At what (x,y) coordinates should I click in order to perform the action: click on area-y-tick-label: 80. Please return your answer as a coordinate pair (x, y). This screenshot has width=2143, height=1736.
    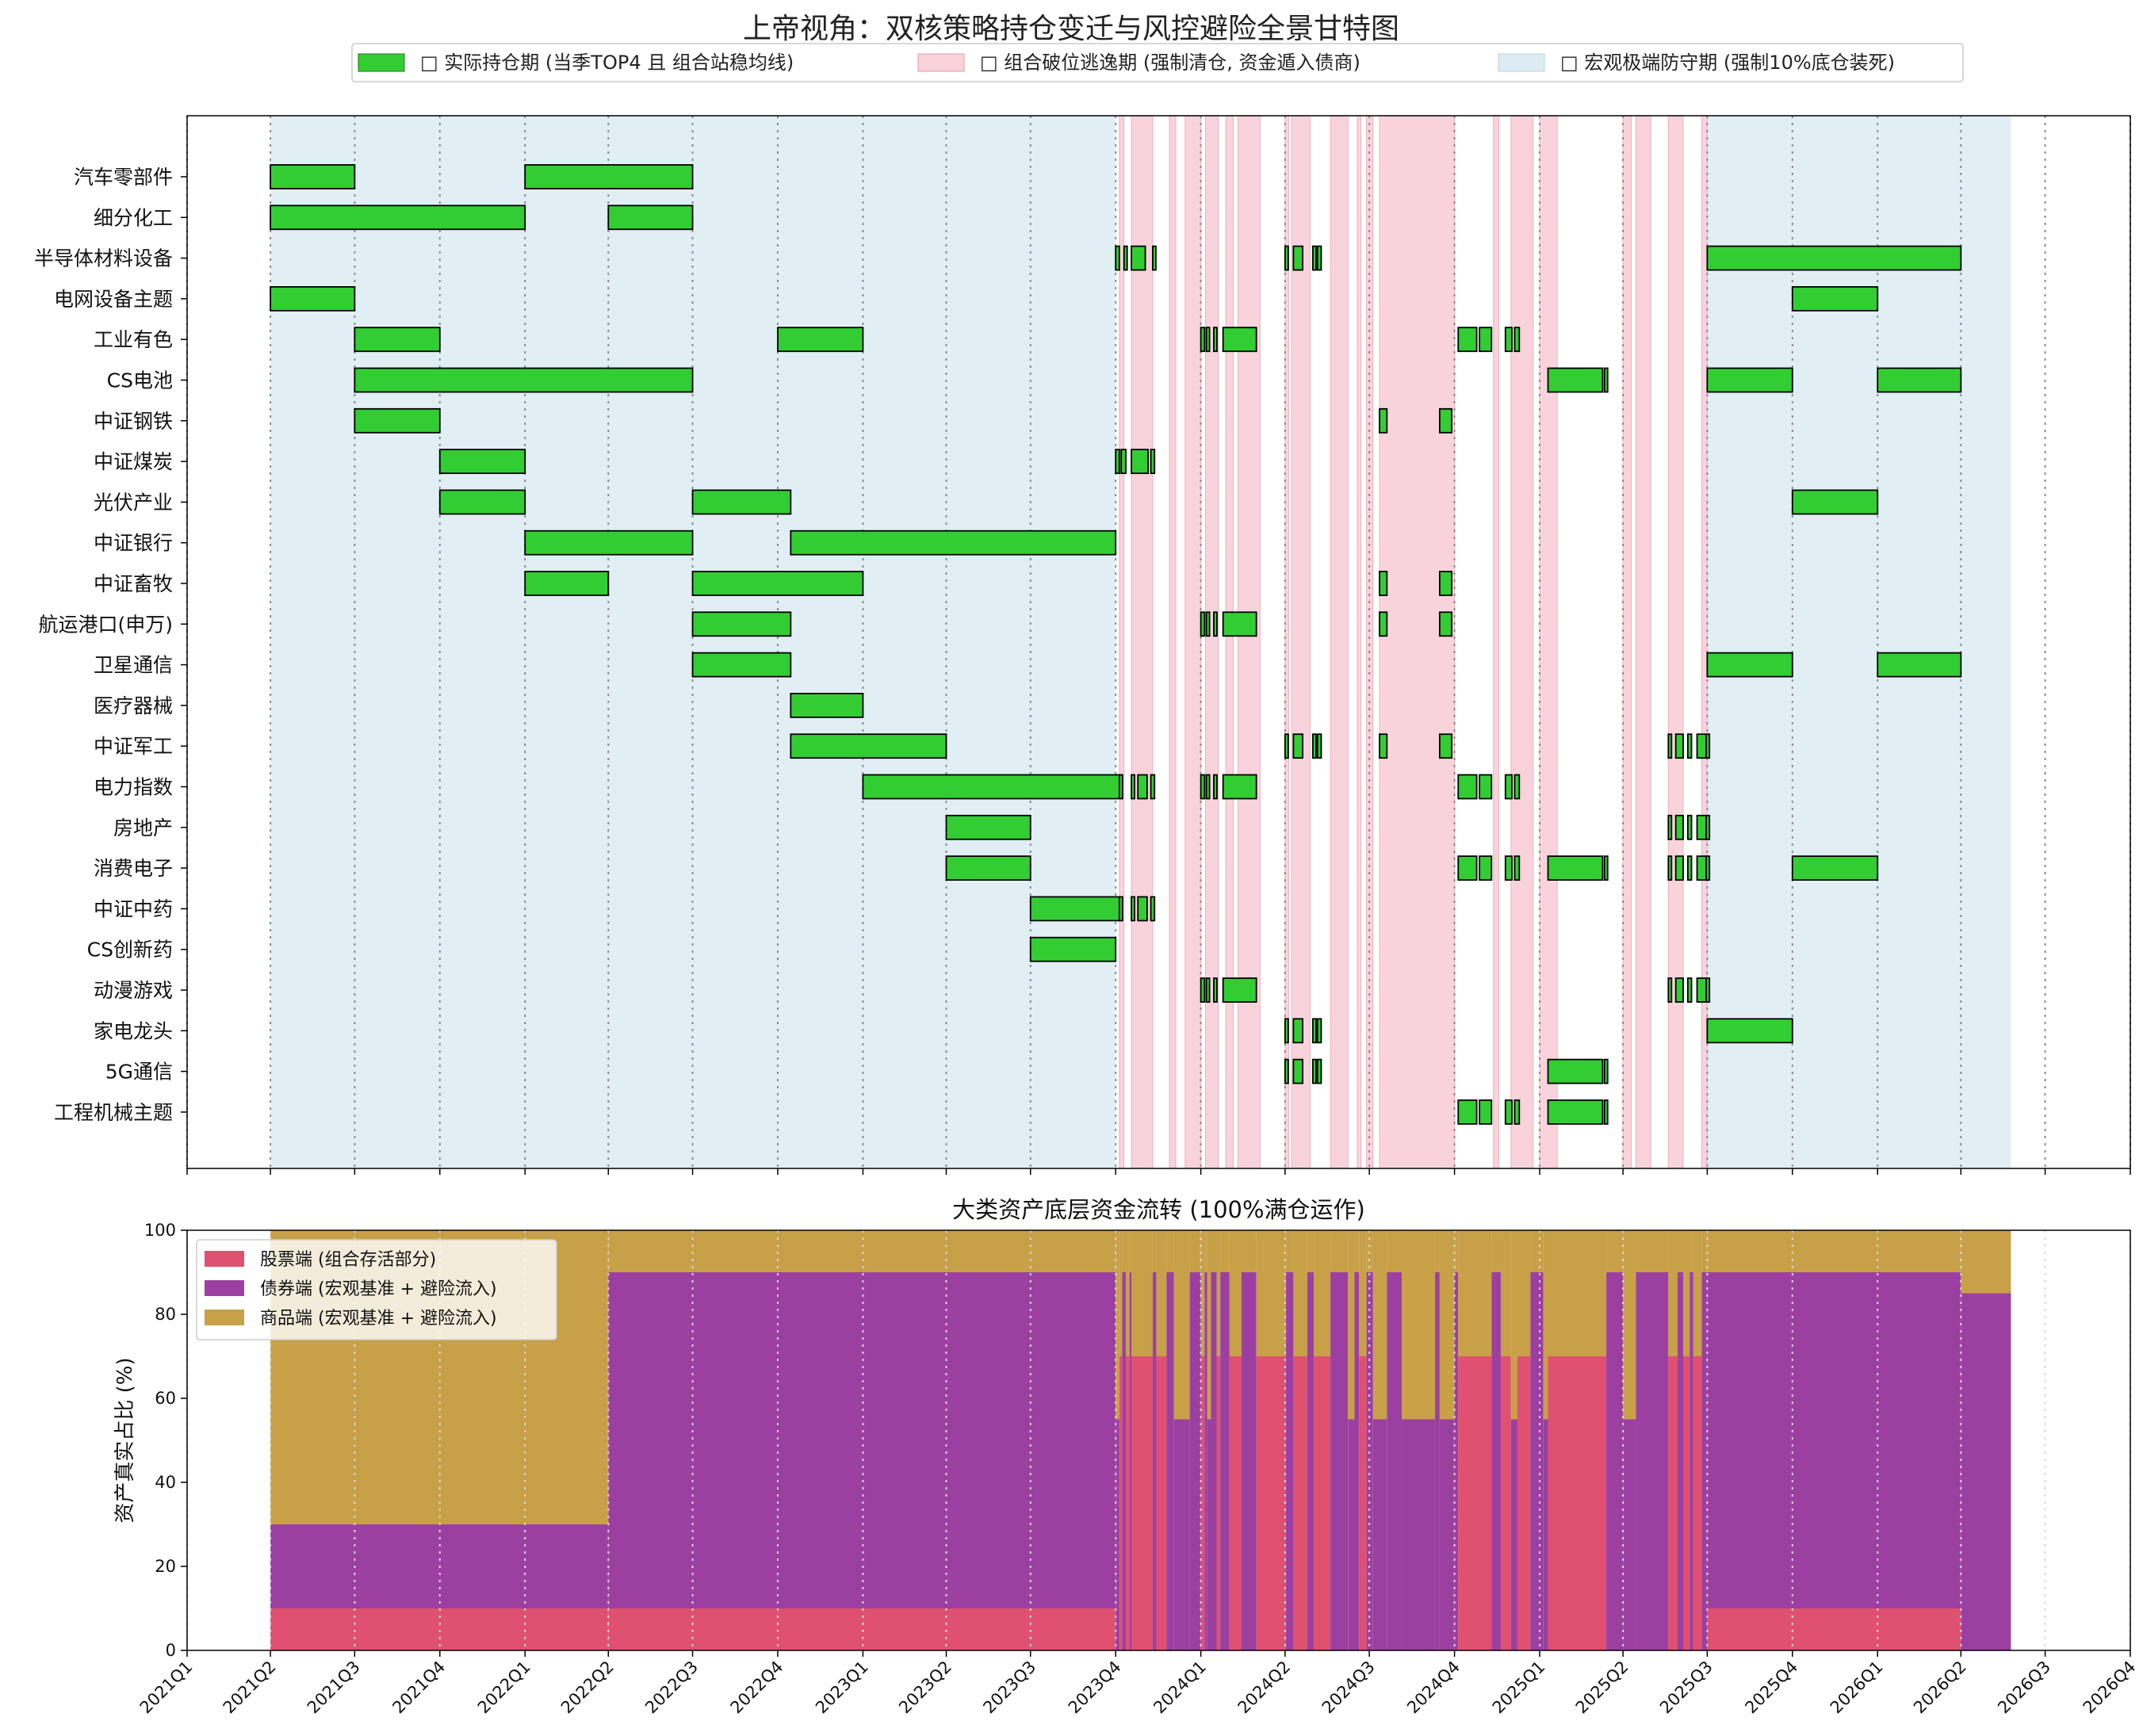
    Looking at the image, I should click on (165, 1314).